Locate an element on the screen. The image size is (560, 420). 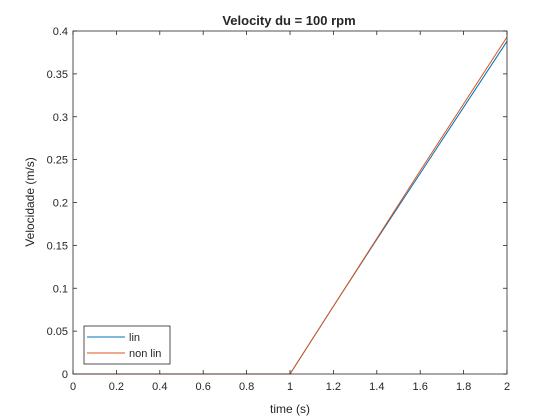
legend-box is located at coordinates (127, 345).